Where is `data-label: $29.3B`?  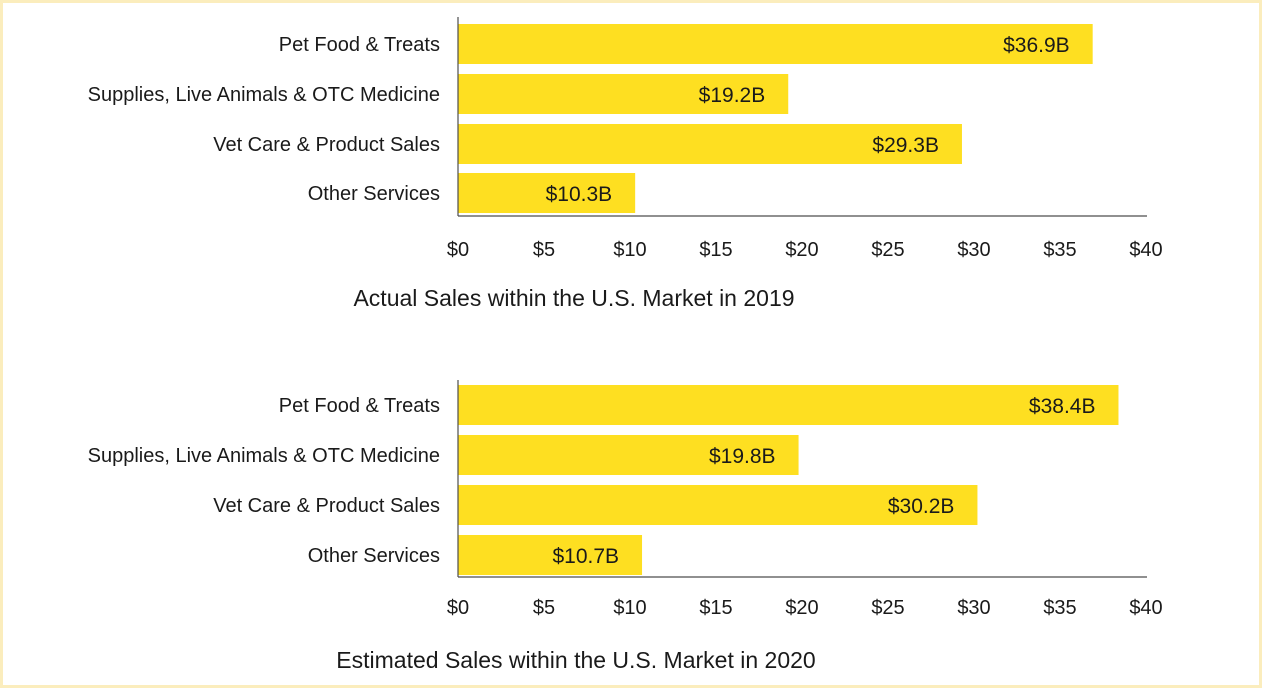 data-label: $29.3B is located at coordinates (905, 145).